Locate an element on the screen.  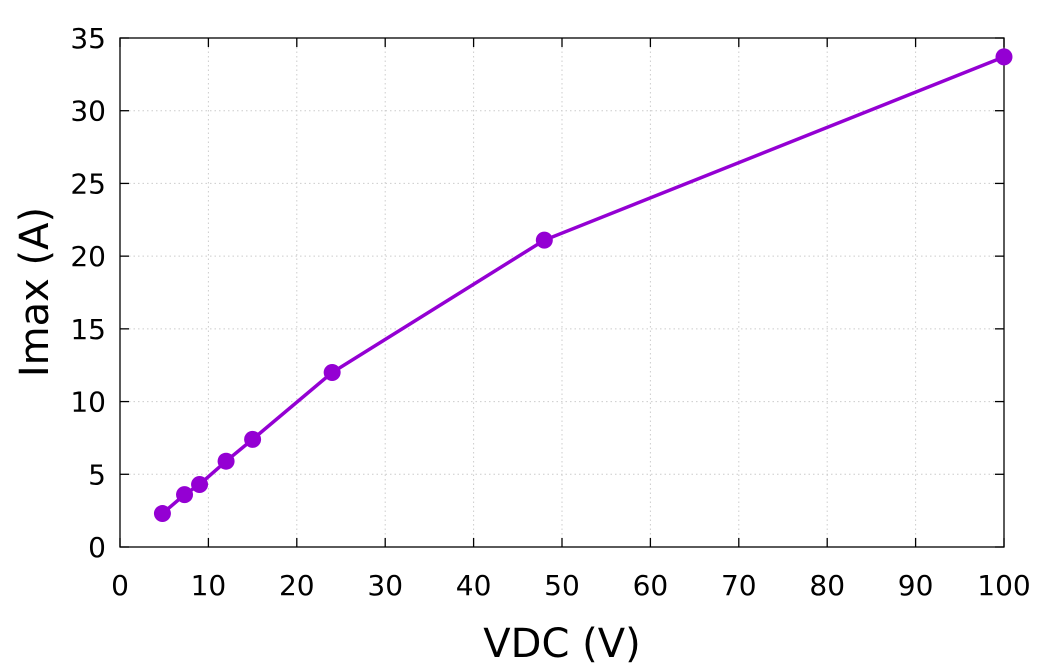
y-tick-label: 20 is located at coordinates (88, 256).